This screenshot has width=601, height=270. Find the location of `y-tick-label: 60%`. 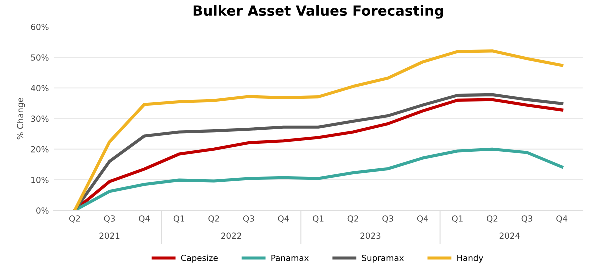

y-tick-label: 60% is located at coordinates (40, 27).